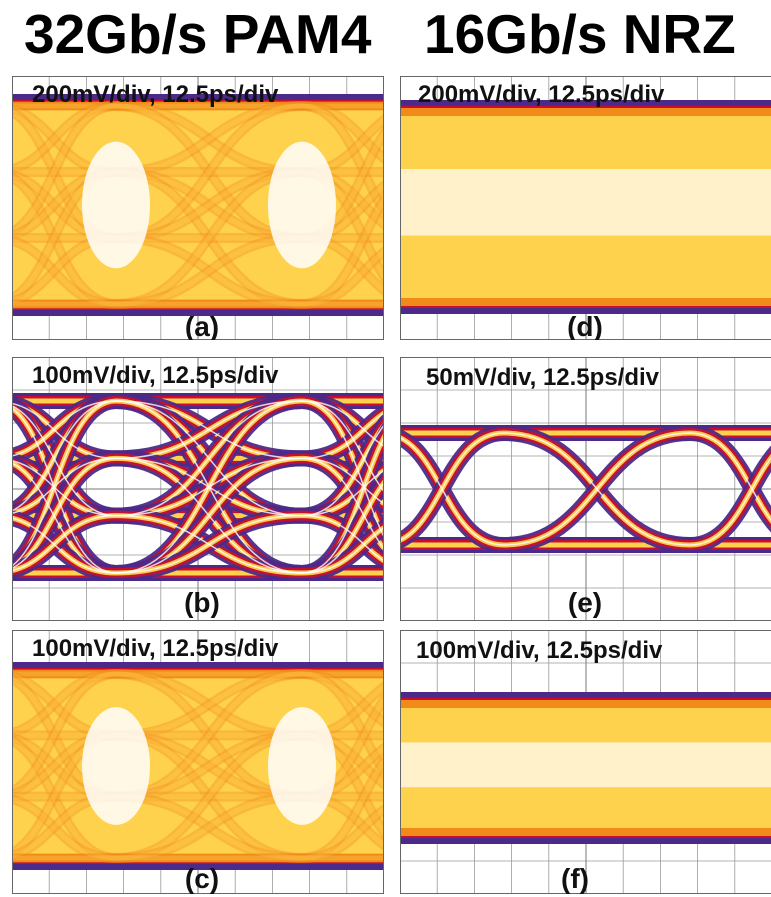  I want to click on panel-label: (e), so click(585, 602).